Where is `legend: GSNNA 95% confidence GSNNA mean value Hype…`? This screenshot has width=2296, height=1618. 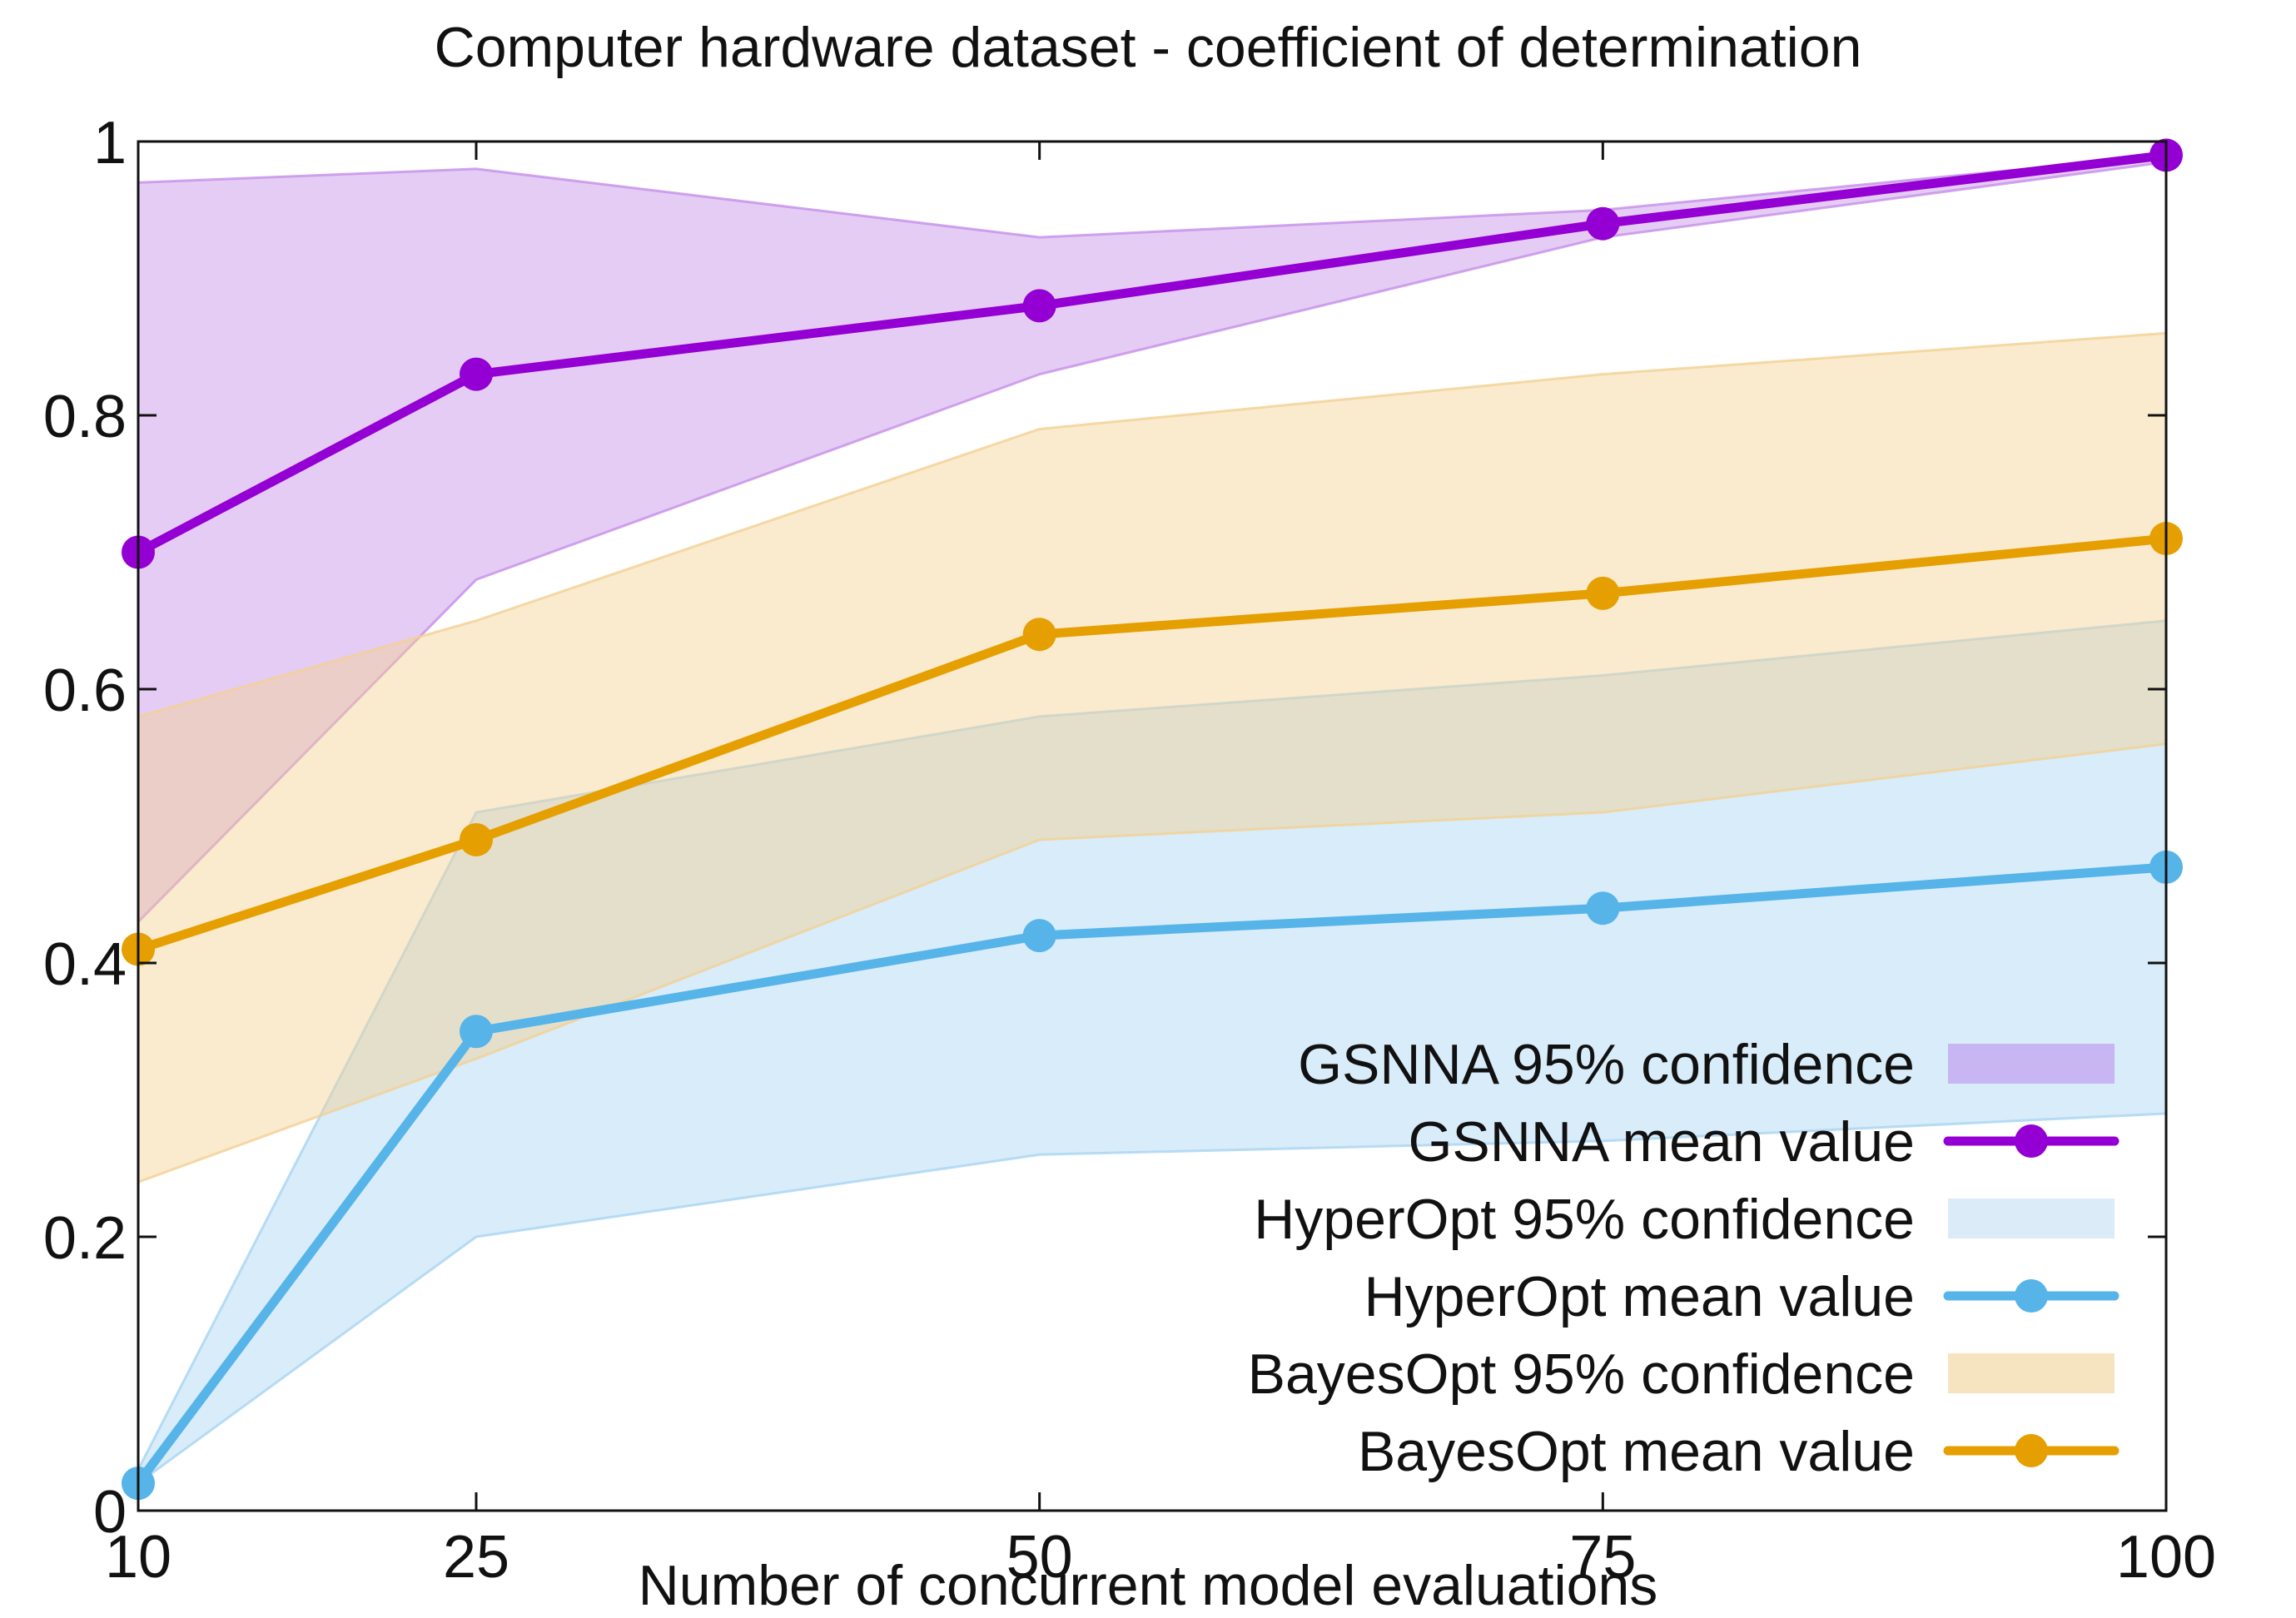
legend: GSNNA 95% confidence GSNNA mean value Hype… is located at coordinates (1684, 1258).